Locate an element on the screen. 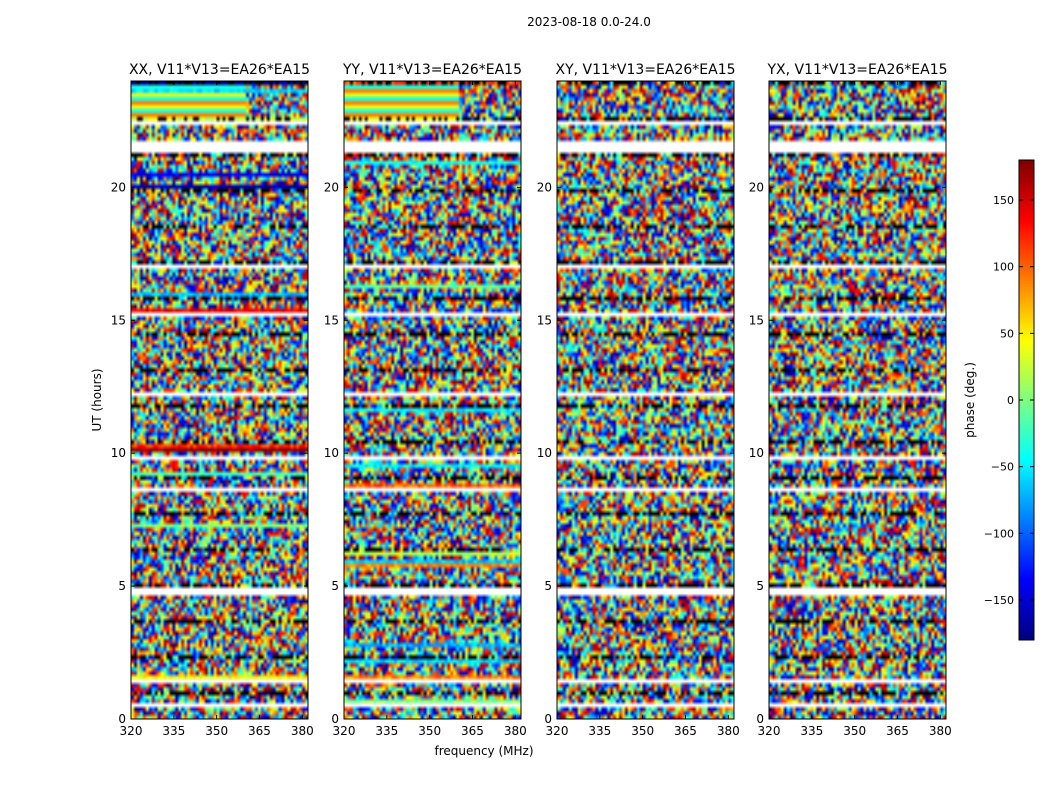 This screenshot has width=1050, height=800. x-tick-label-1-0: 320 is located at coordinates (344, 731).